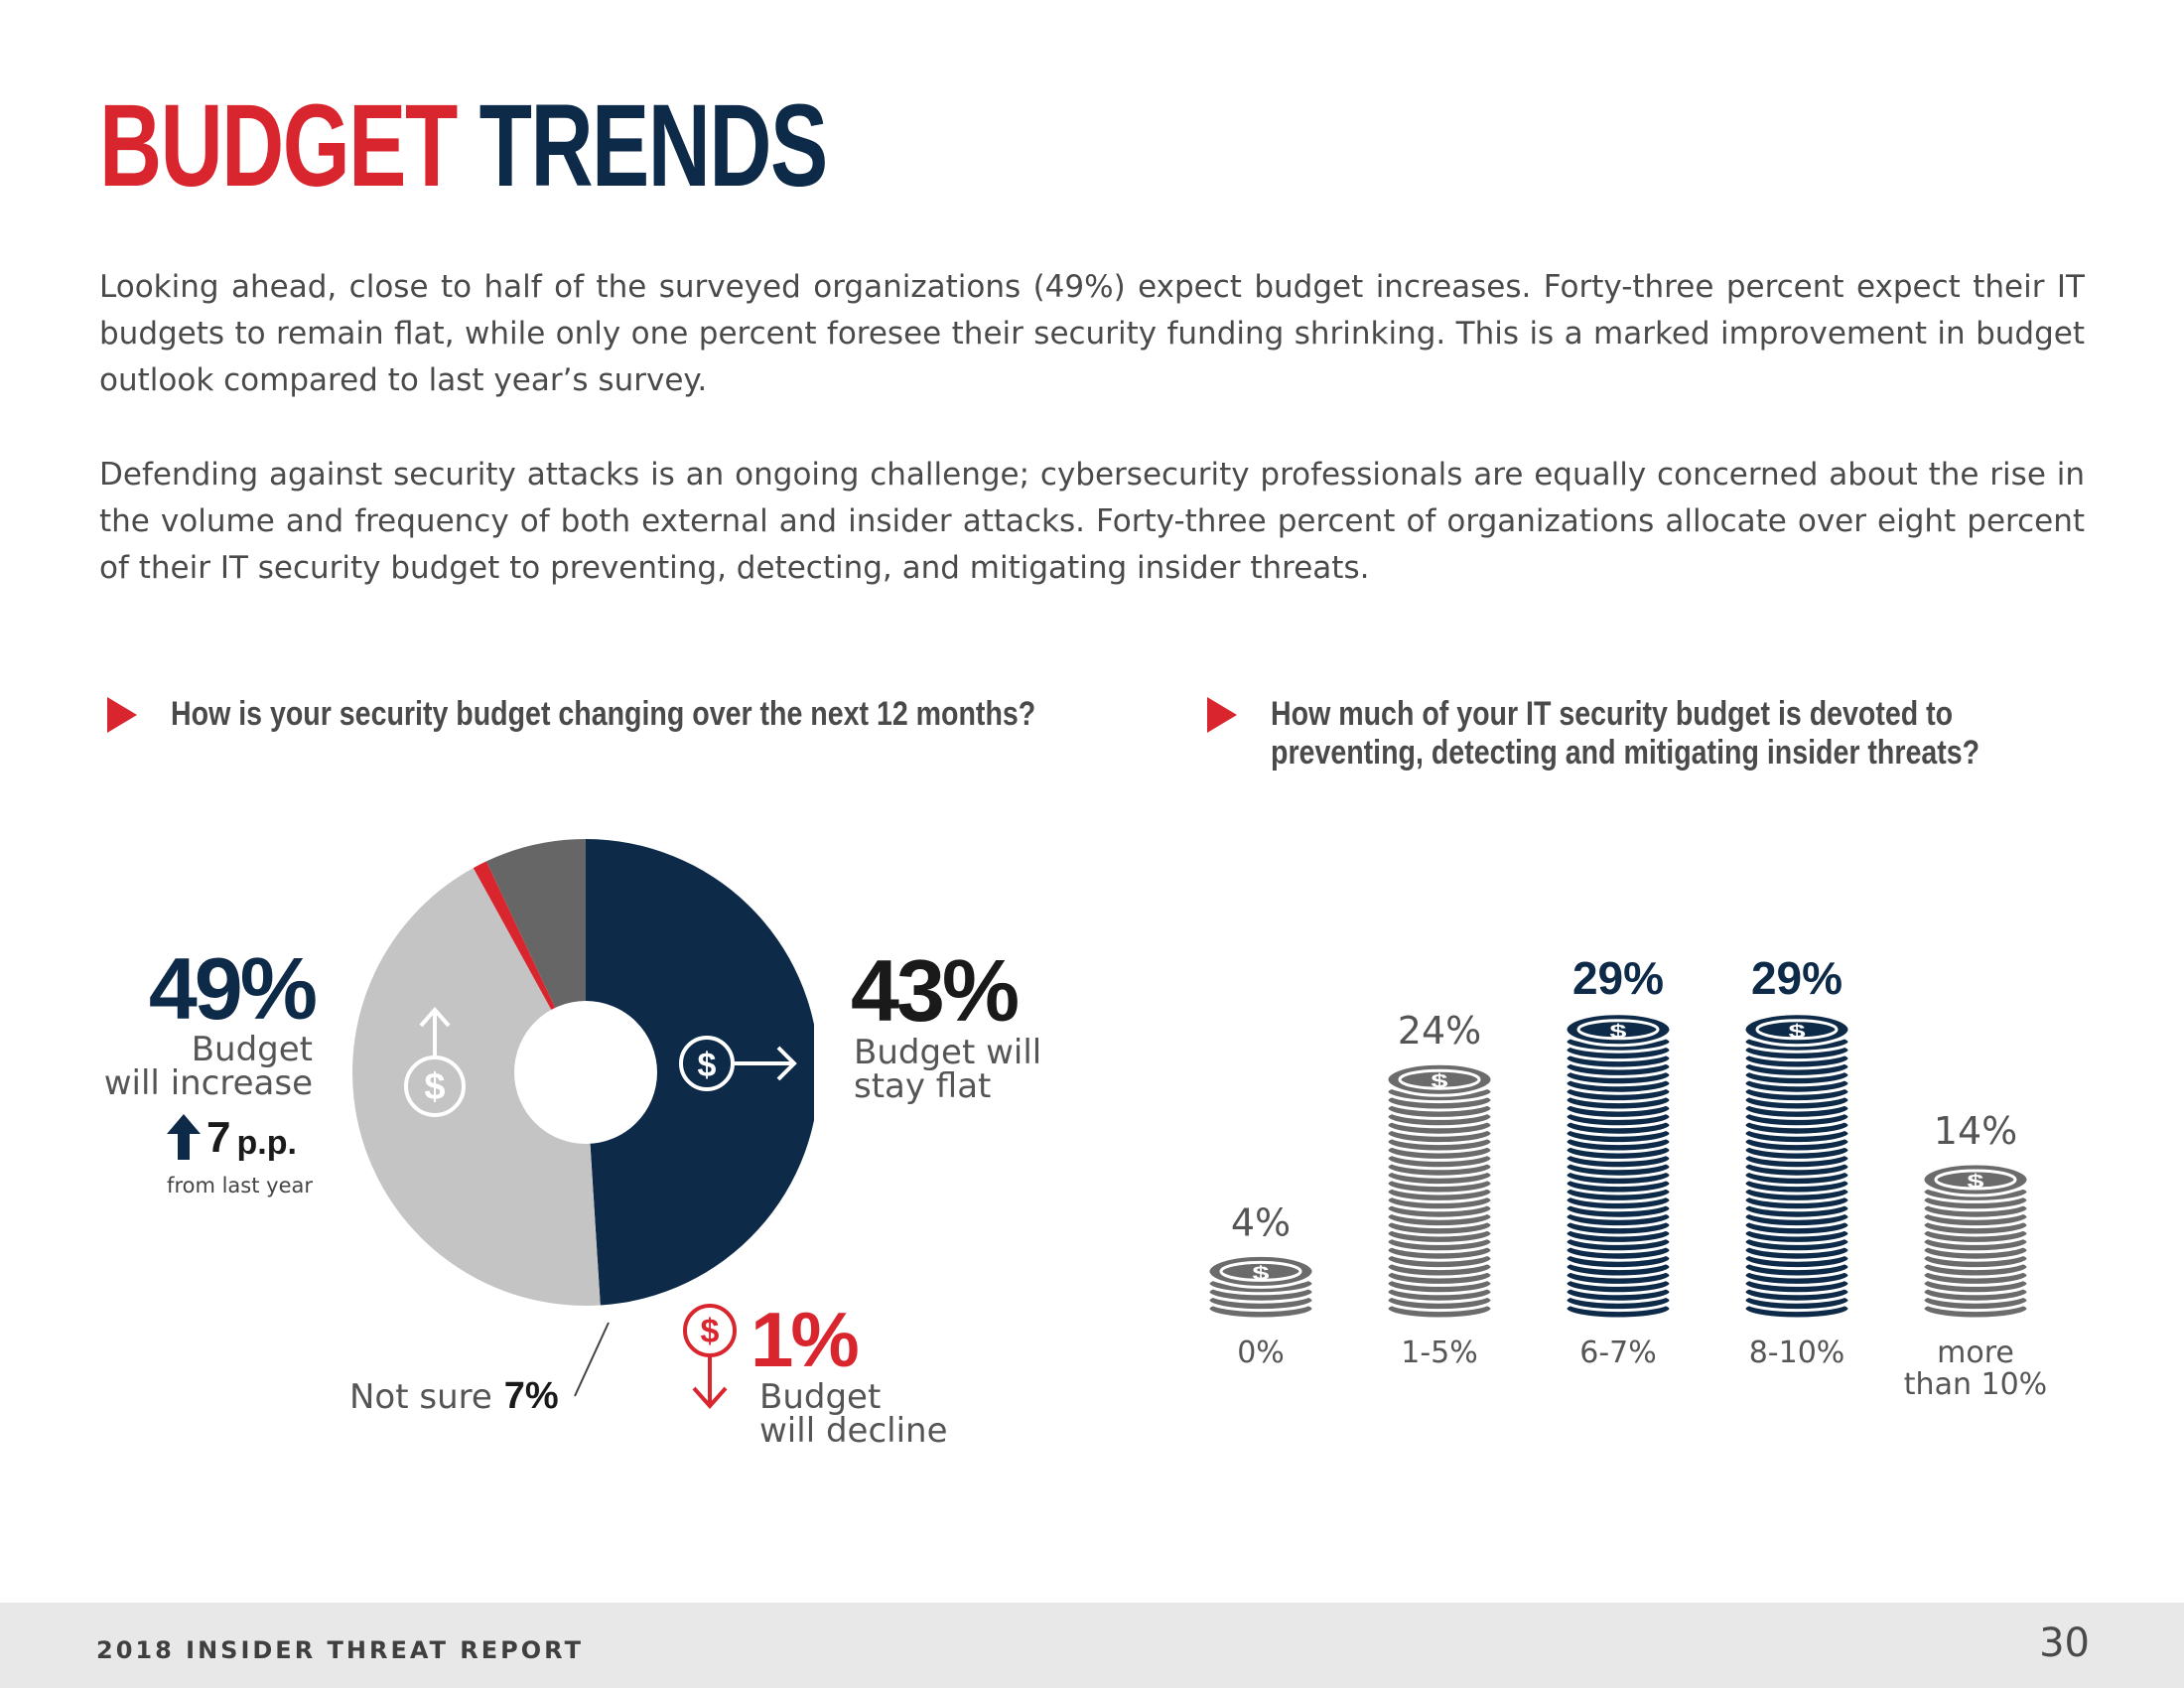 This screenshot has width=2184, height=1688. I want to click on increase-label-line2: will increase, so click(208, 1083).